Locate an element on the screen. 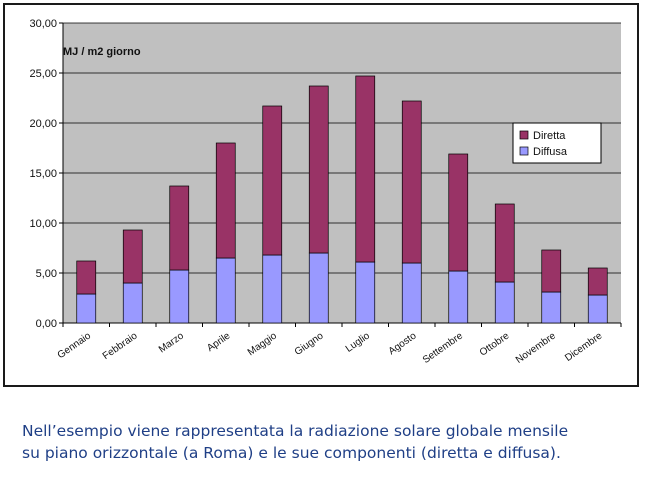 The width and height of the screenshot is (648, 486). bar-diretta-luglio is located at coordinates (365, 169).